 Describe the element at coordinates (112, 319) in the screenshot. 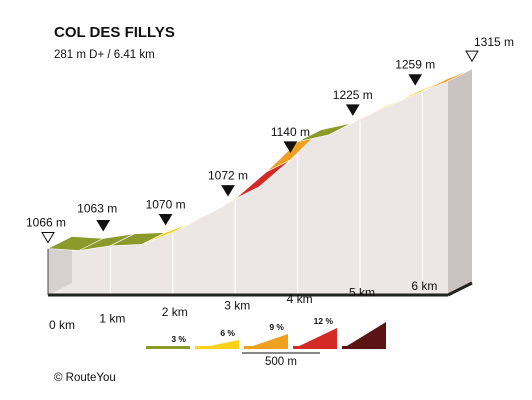

I see `x-tick-label: 1 km` at that location.